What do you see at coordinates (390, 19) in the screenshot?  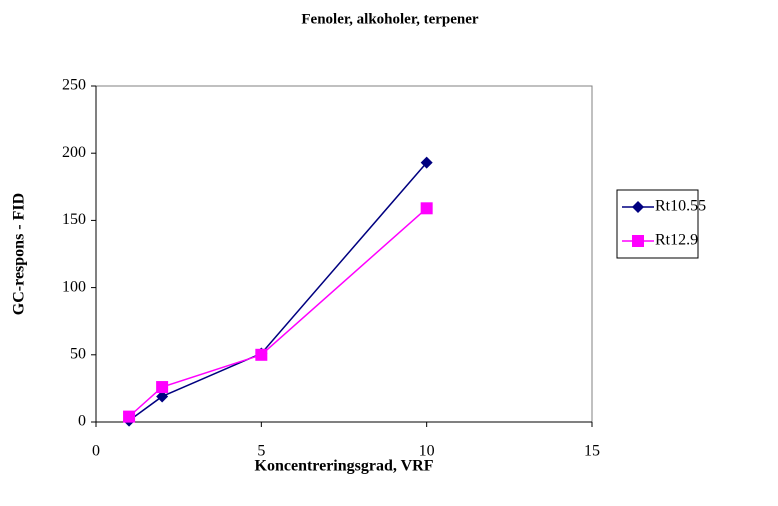 I see `chart-title: Fenoler, alkoholer, terpener` at bounding box center [390, 19].